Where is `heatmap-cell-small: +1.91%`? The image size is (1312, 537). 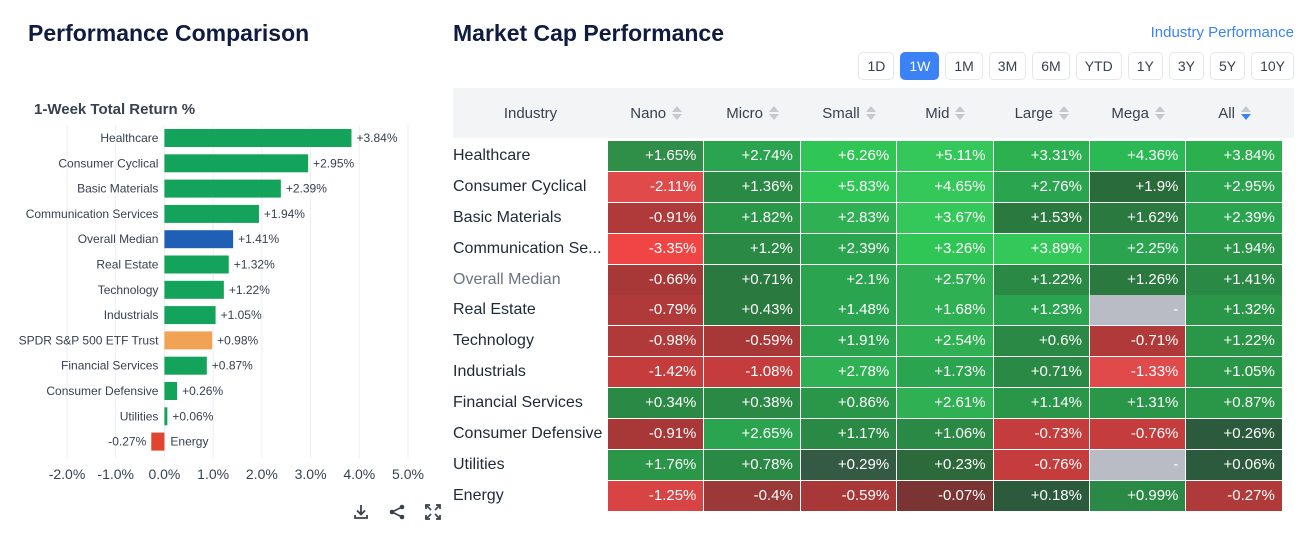
heatmap-cell-small: +1.91% is located at coordinates (849, 341).